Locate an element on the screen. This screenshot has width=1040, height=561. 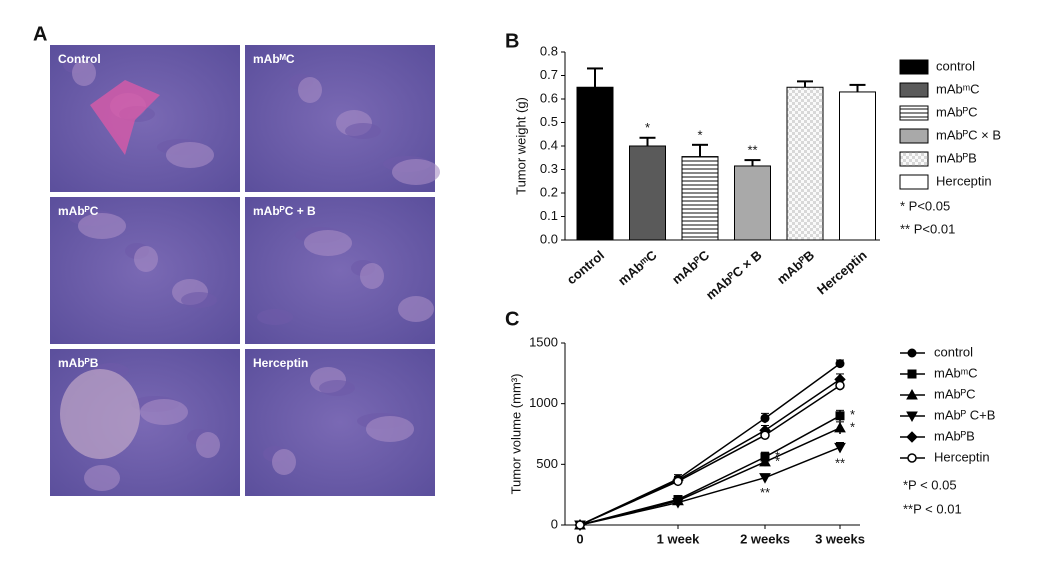
y-tick-label: 500 is located at coordinates (547, 463).